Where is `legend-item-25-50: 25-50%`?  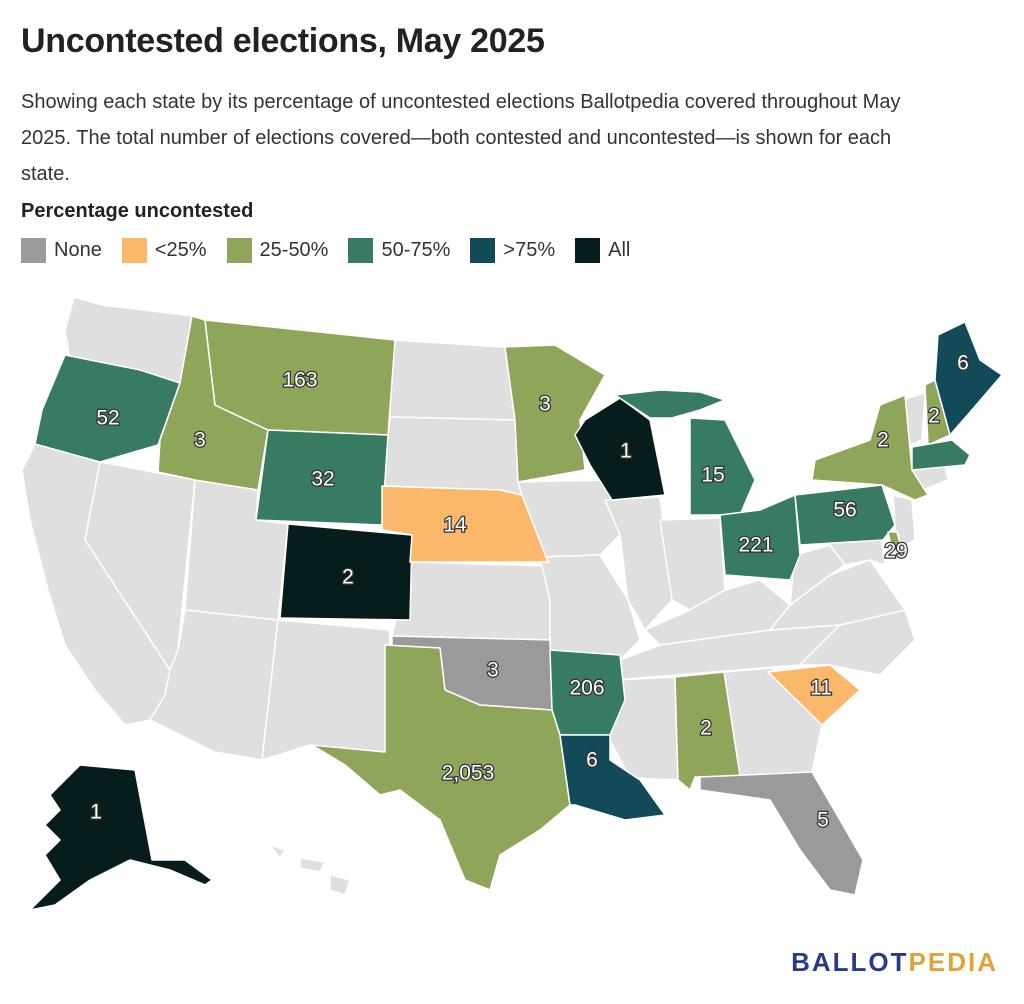
legend-item-25-50: 25-50% is located at coordinates (277, 250).